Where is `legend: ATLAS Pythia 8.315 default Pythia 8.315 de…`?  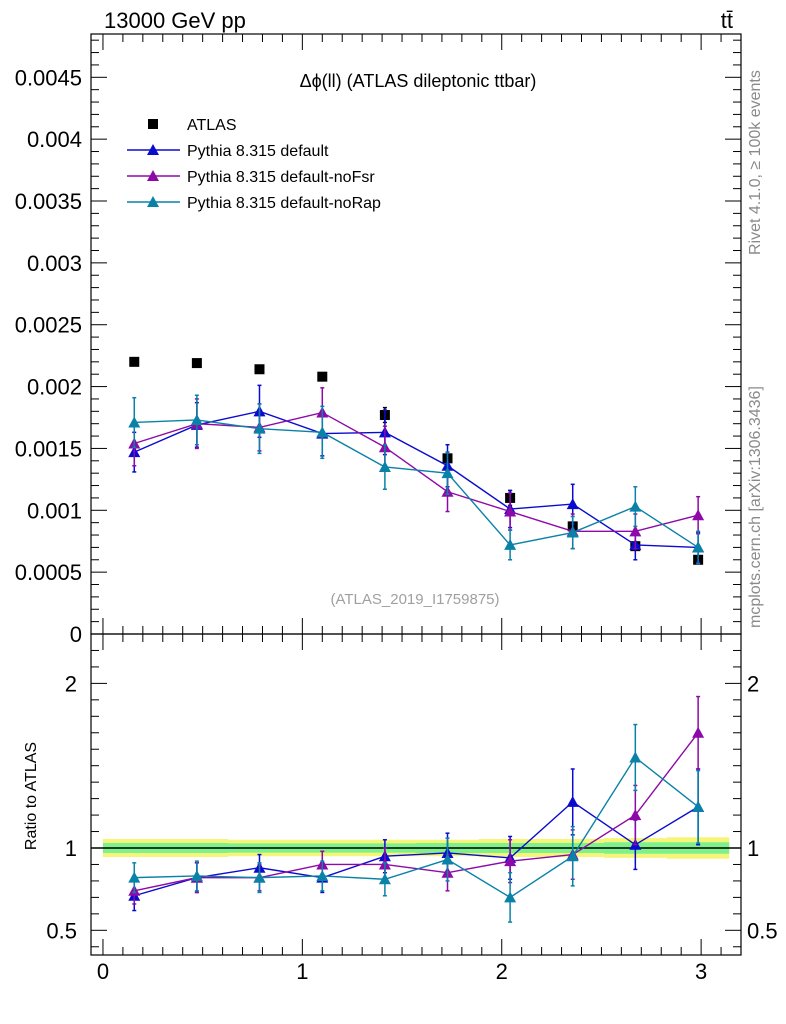 legend: ATLAS Pythia 8.315 default Pythia 8.315 de… is located at coordinates (254, 164).